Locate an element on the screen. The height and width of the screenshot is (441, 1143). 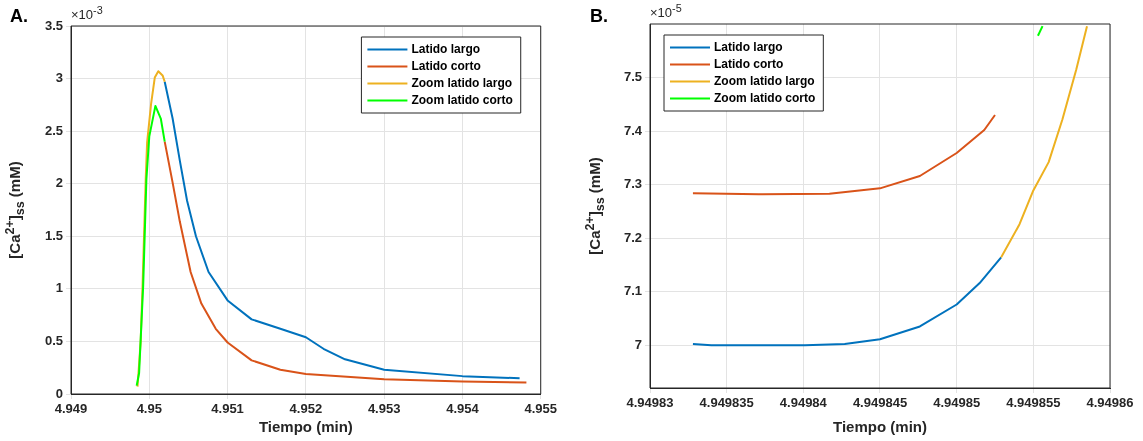
y-tick-label: 7.1 is located at coordinates (632, 291).